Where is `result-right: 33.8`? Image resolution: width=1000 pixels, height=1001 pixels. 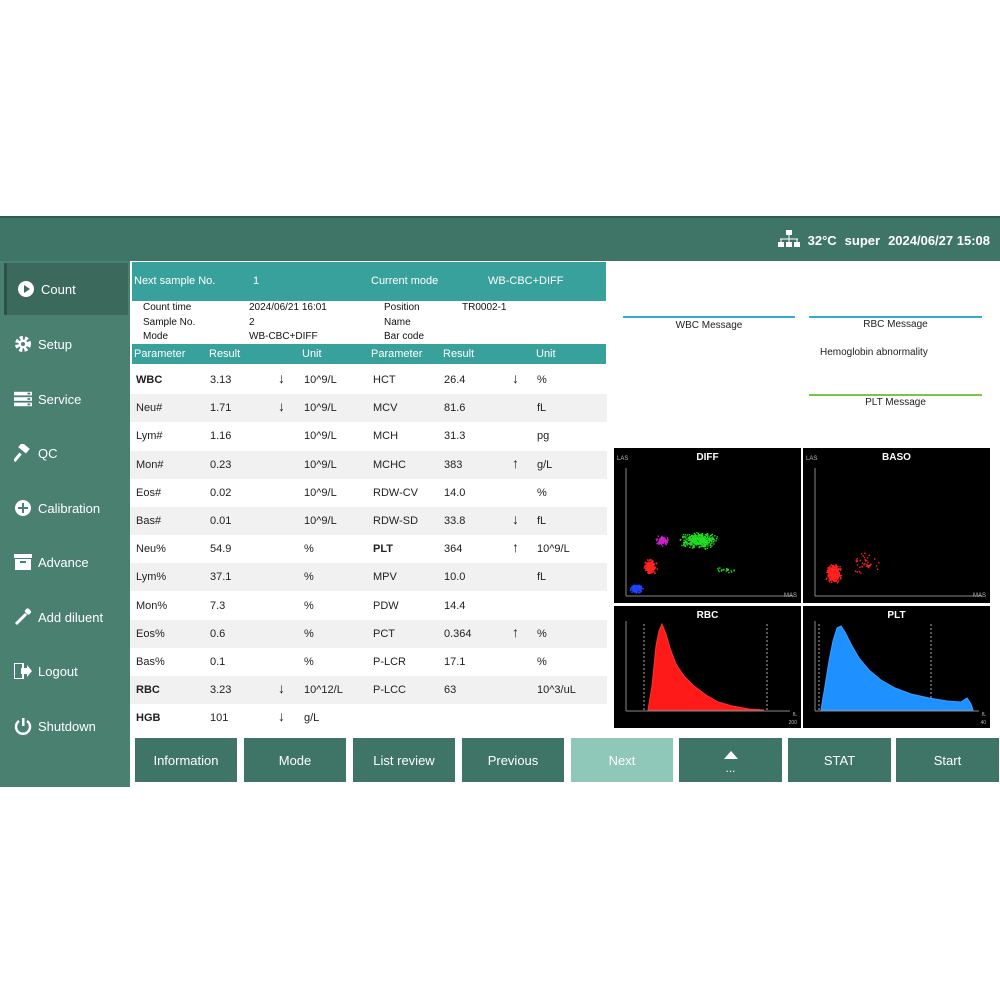
result-right: 33.8 is located at coordinates (455, 521).